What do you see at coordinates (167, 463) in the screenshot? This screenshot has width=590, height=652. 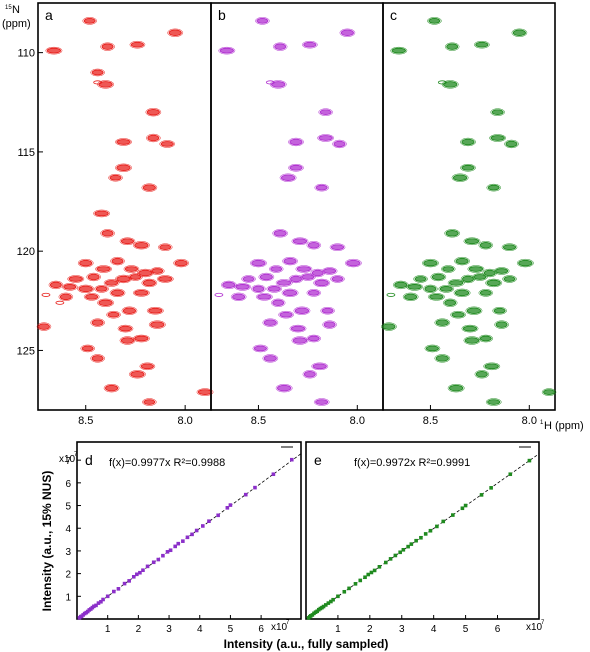 I see `fit-equation: f(x)=0.9977x R²=0.9988` at bounding box center [167, 463].